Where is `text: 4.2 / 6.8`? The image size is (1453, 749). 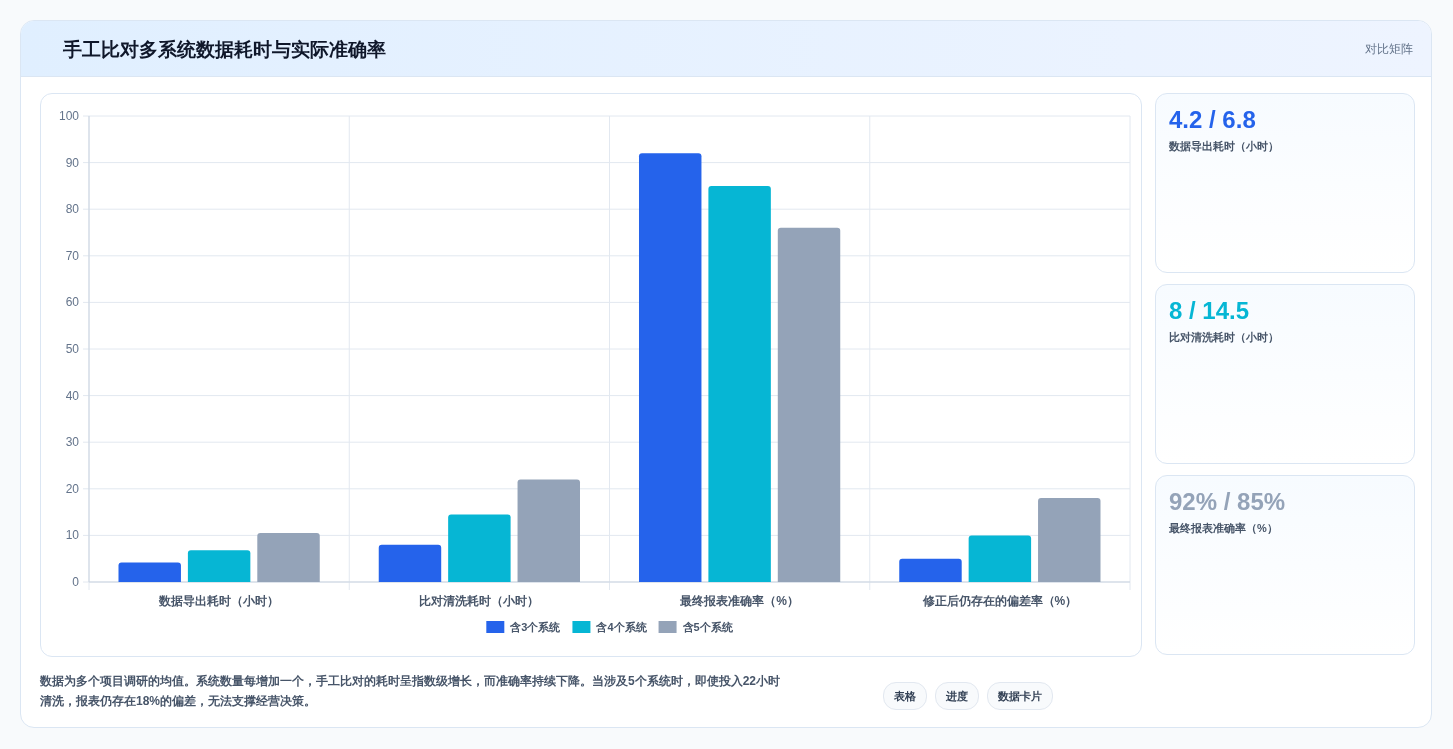 text: 4.2 / 6.8 is located at coordinates (1212, 120).